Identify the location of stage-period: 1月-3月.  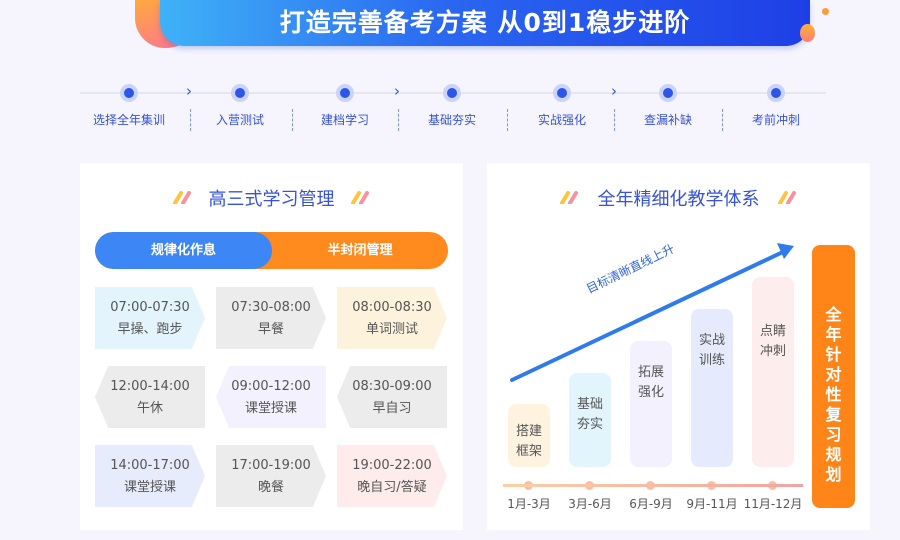
(529, 504).